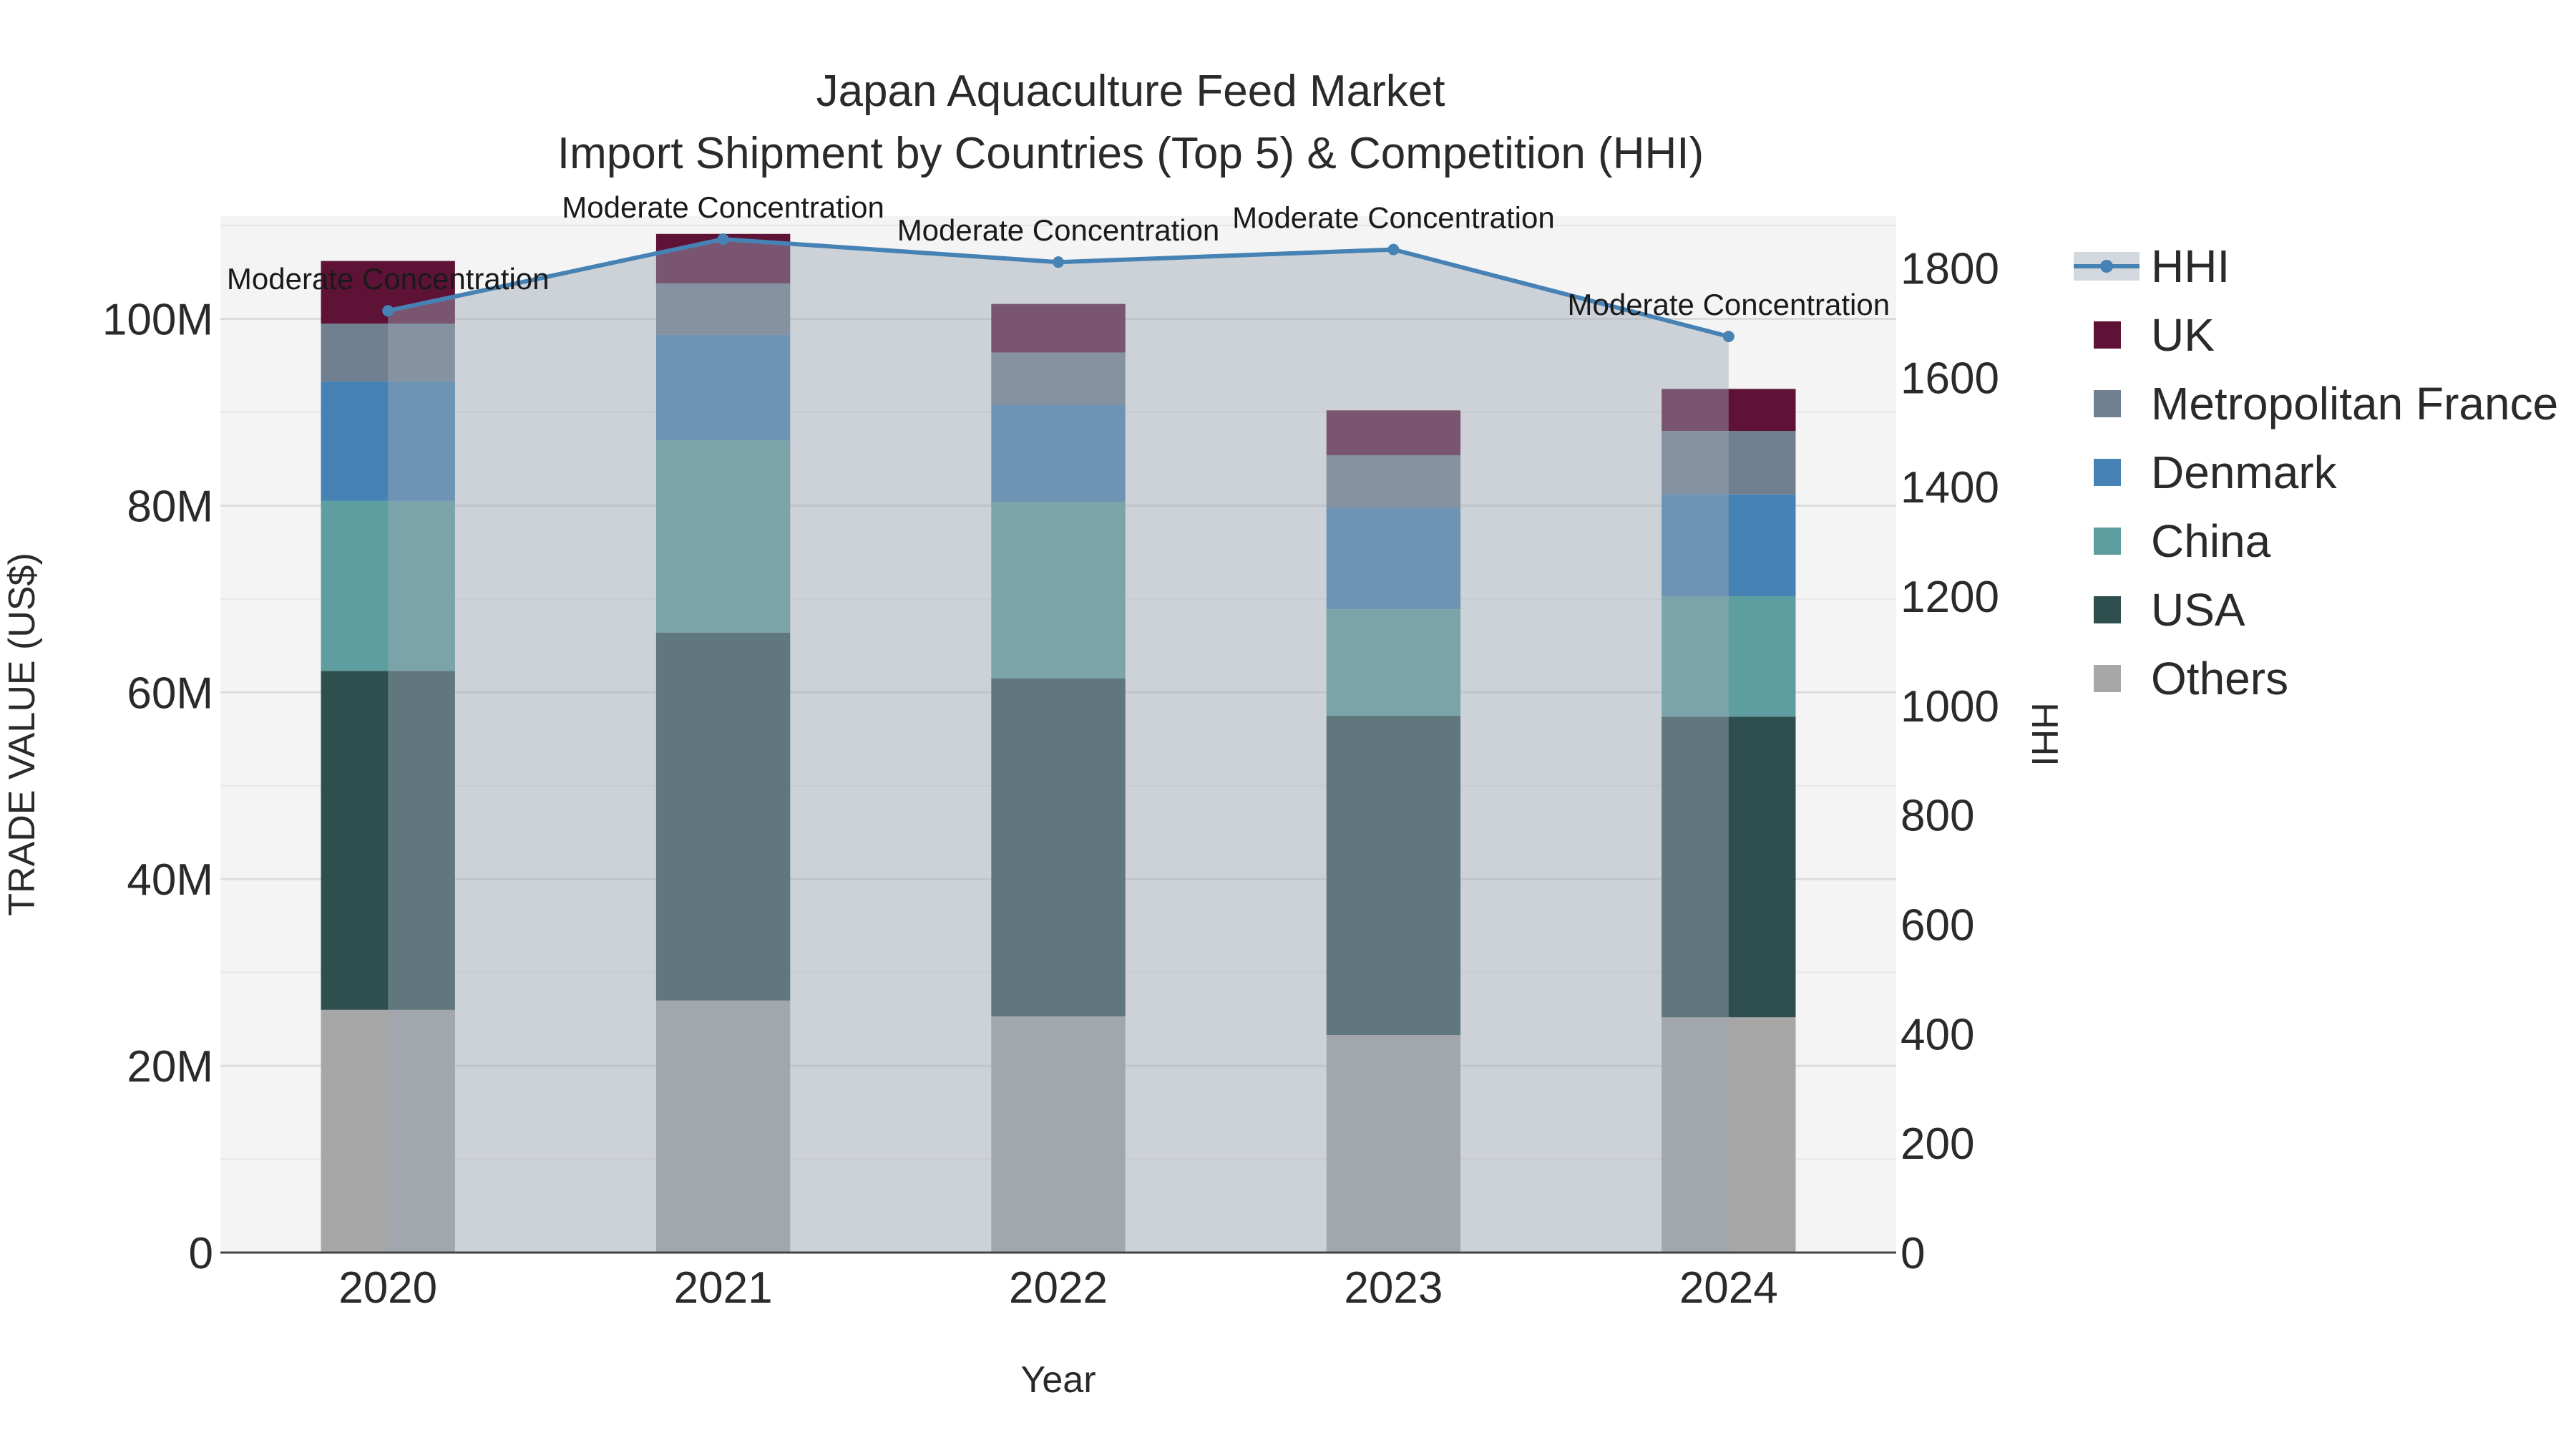 The height and width of the screenshot is (1453, 2576). Describe the element at coordinates (1950, 269) in the screenshot. I see `y2-tick-label: 1800` at that location.